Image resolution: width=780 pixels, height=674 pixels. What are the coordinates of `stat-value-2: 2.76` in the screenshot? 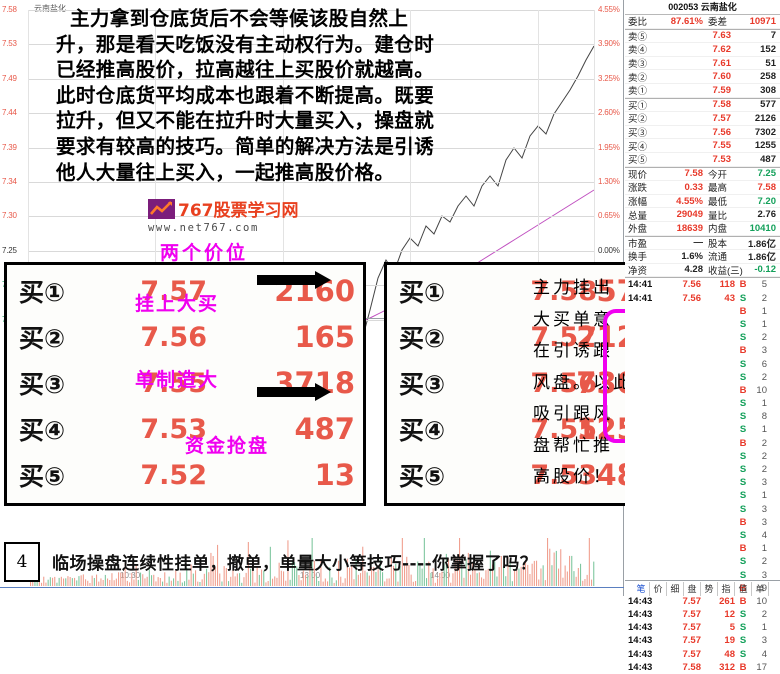 It's located at (767, 215).